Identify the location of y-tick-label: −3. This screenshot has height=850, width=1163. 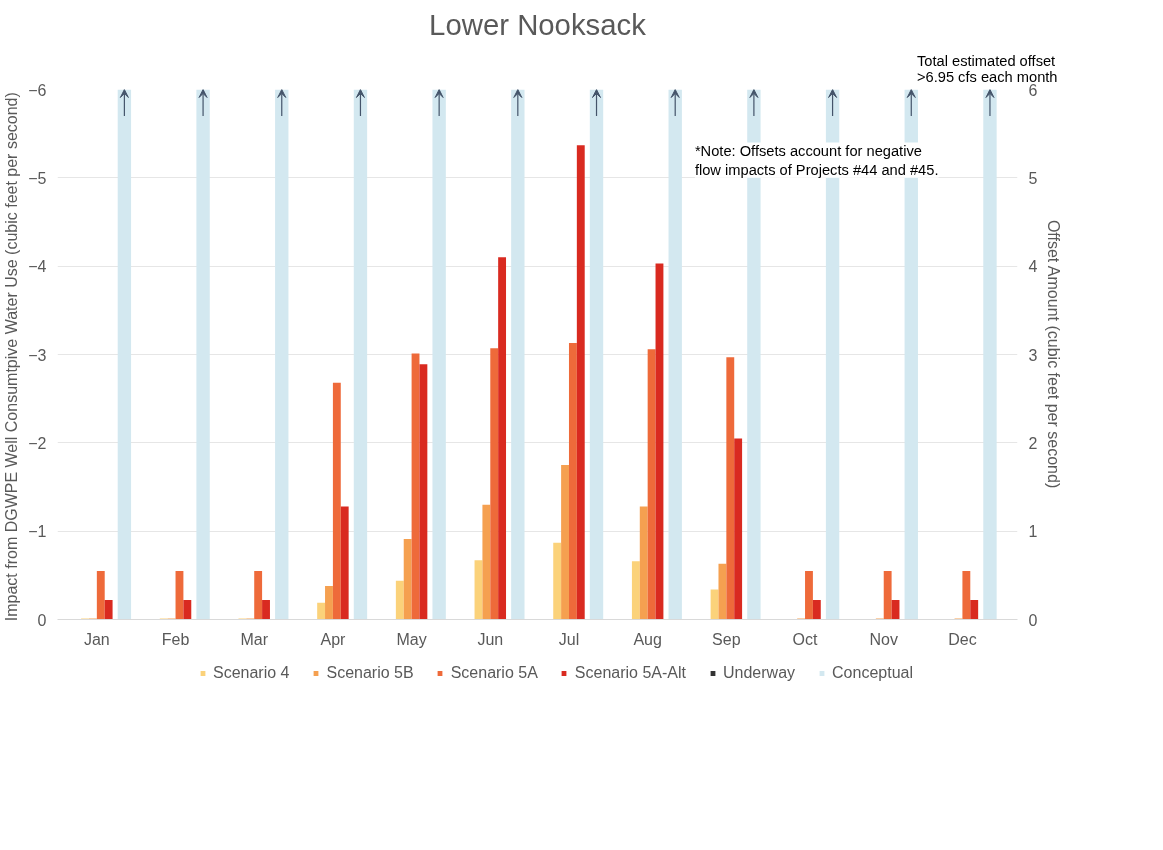
(37, 355).